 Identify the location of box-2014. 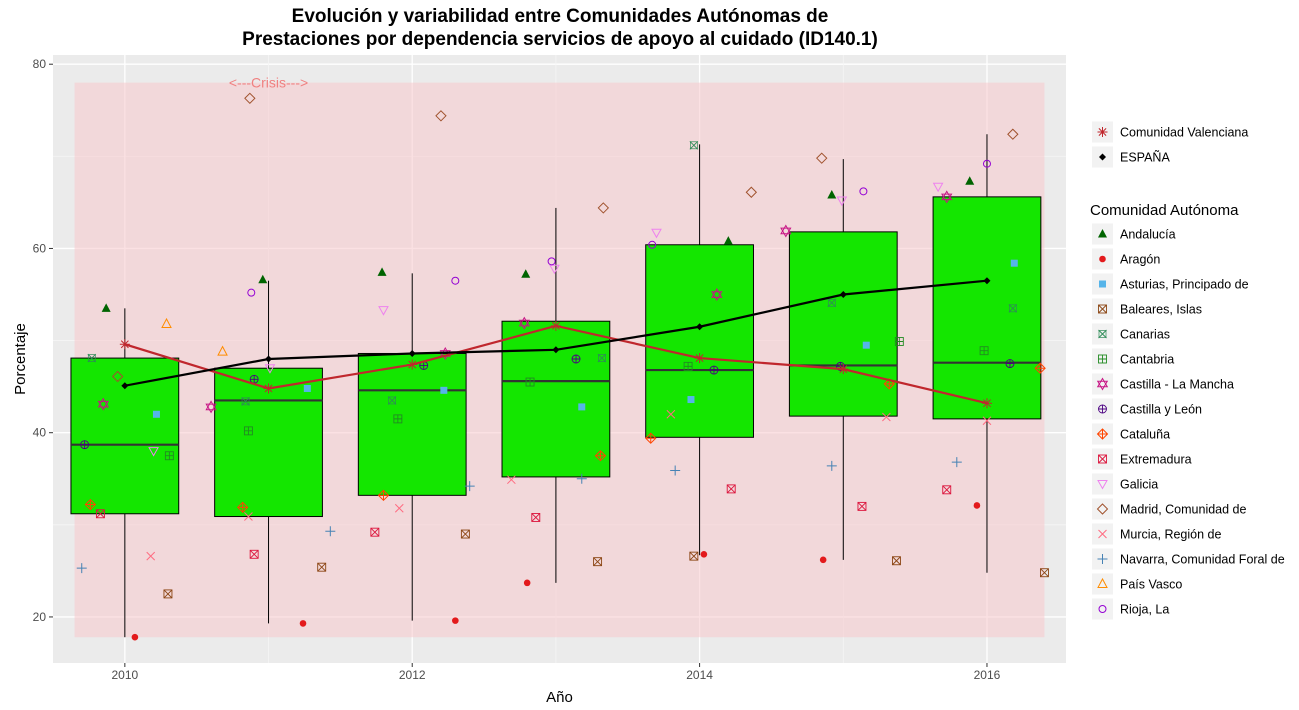
(699, 350).